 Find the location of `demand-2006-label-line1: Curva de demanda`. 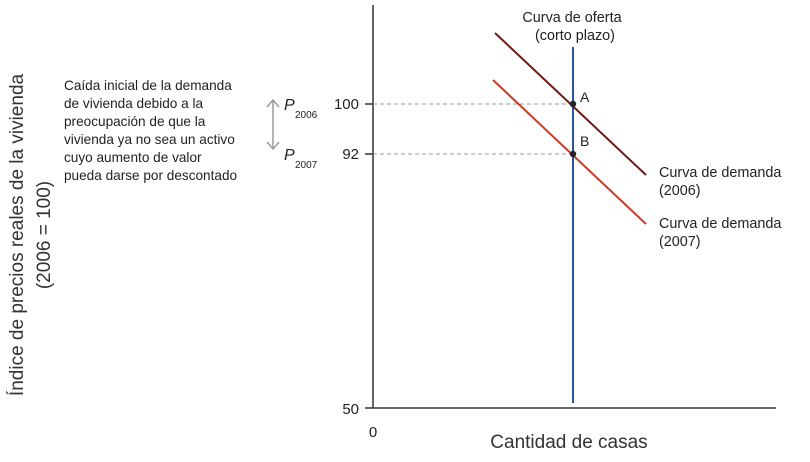

demand-2006-label-line1: Curva de demanda is located at coordinates (720, 173).